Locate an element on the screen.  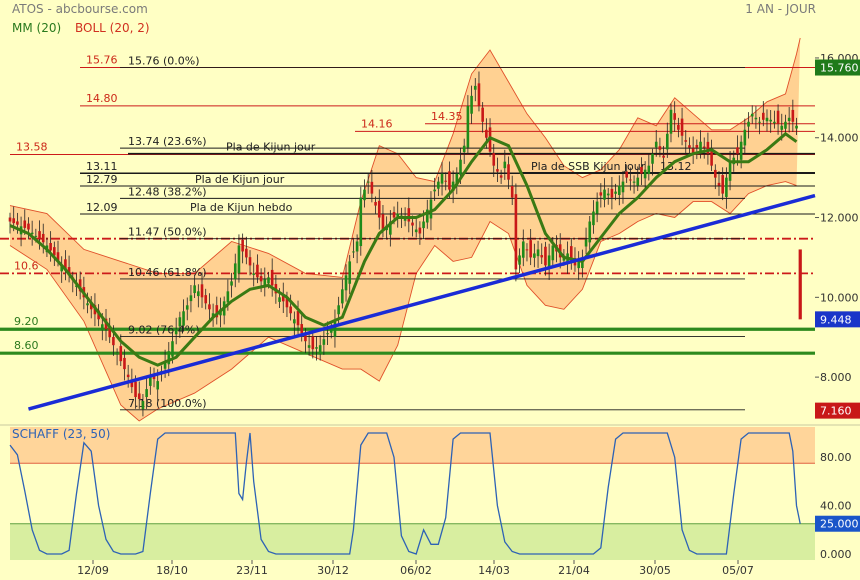
kijun-label-0: Pla de Kijun jour is located at coordinates (271, 147).